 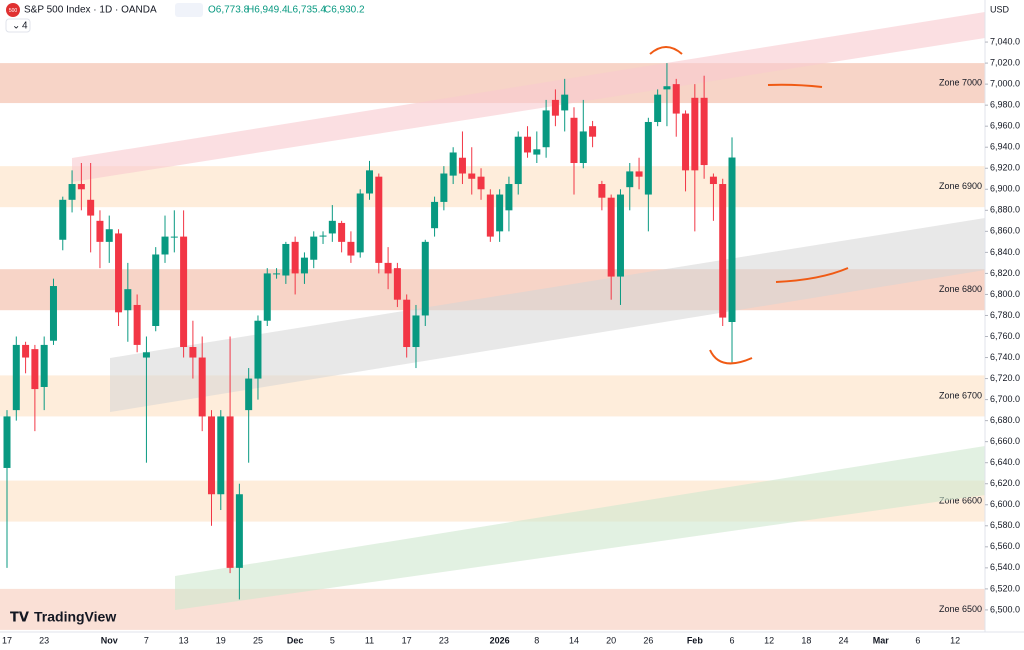 I want to click on zone-label: Zone 6700, so click(x=960, y=395).